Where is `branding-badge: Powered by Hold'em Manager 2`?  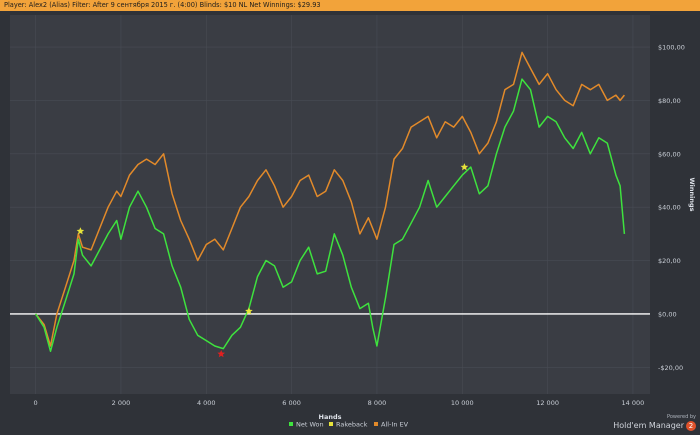
branding-badge: Powered by Hold'em Manager 2 is located at coordinates (654, 422).